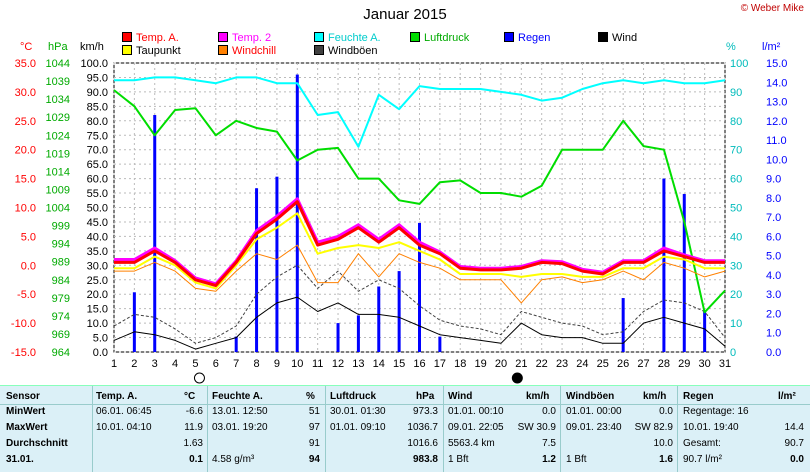 This screenshot has height=472, width=810. What do you see at coordinates (26, 47) in the screenshot?
I see `unit-celsius: °C` at bounding box center [26, 47].